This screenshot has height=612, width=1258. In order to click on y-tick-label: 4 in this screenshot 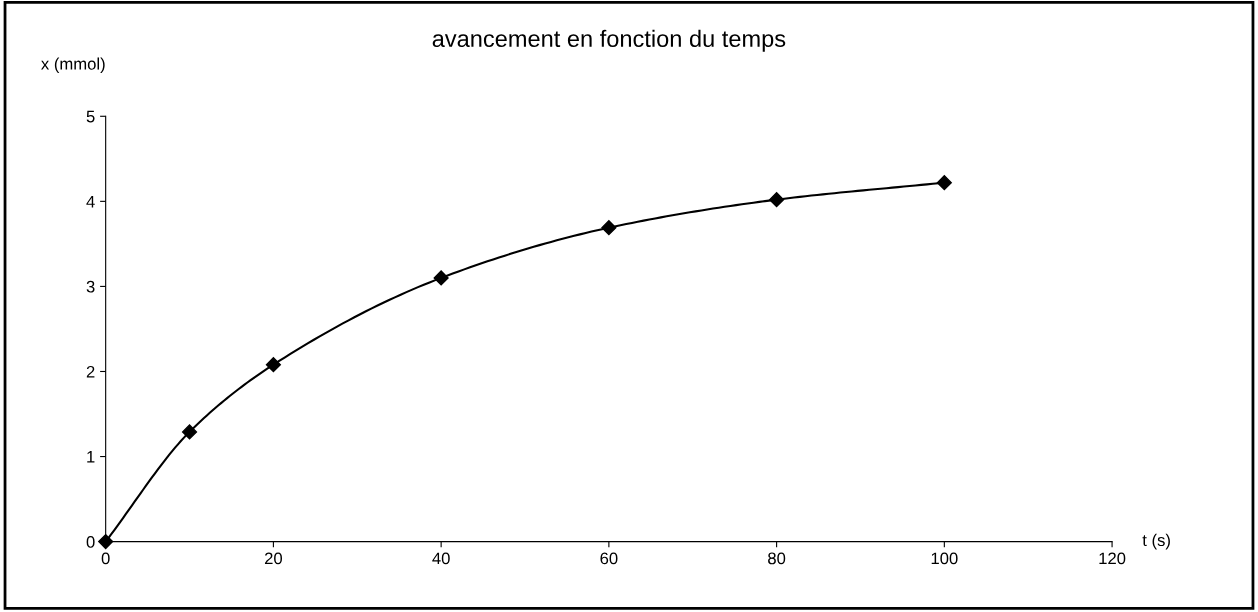, I will do `click(90, 201)`.